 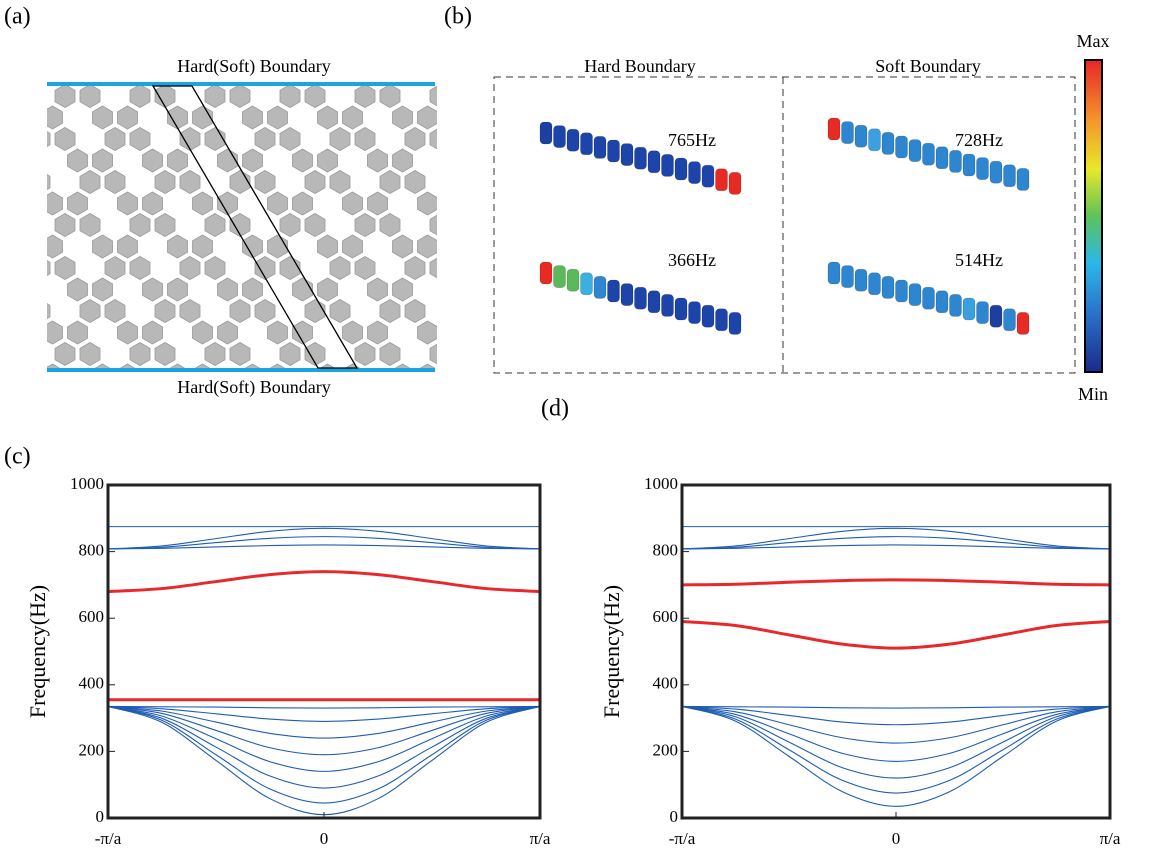 What do you see at coordinates (979, 140) in the screenshot?
I see `mode-frequency: 728Hz` at bounding box center [979, 140].